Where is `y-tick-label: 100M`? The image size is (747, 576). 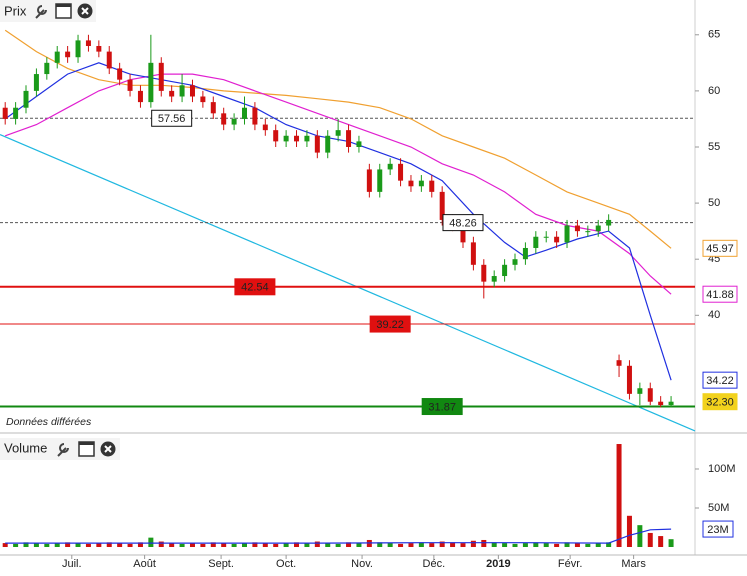
y-tick-label: 100M is located at coordinates (722, 469).